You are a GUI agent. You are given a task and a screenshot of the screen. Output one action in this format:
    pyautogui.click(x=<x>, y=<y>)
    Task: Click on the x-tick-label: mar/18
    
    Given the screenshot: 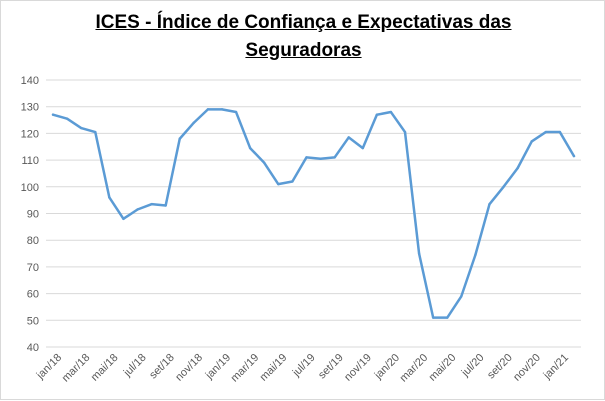 What is the action you would take?
    pyautogui.click(x=76, y=368)
    